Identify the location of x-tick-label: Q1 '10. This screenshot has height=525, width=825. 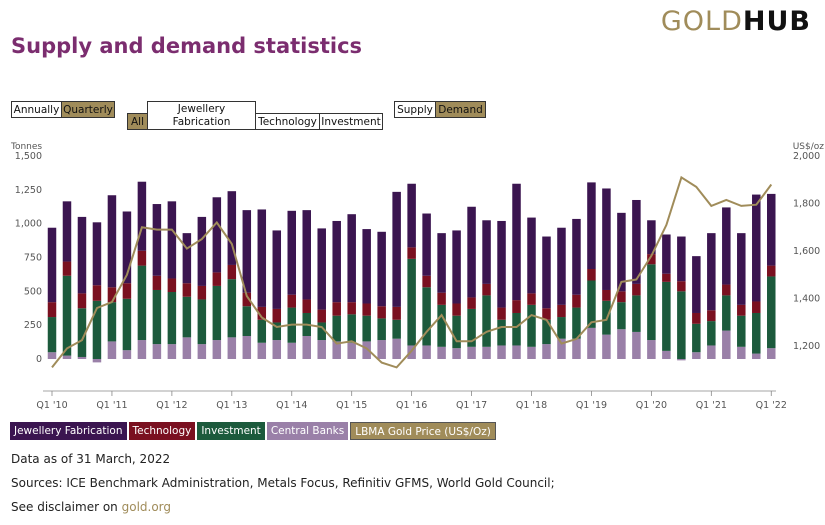
(51, 405).